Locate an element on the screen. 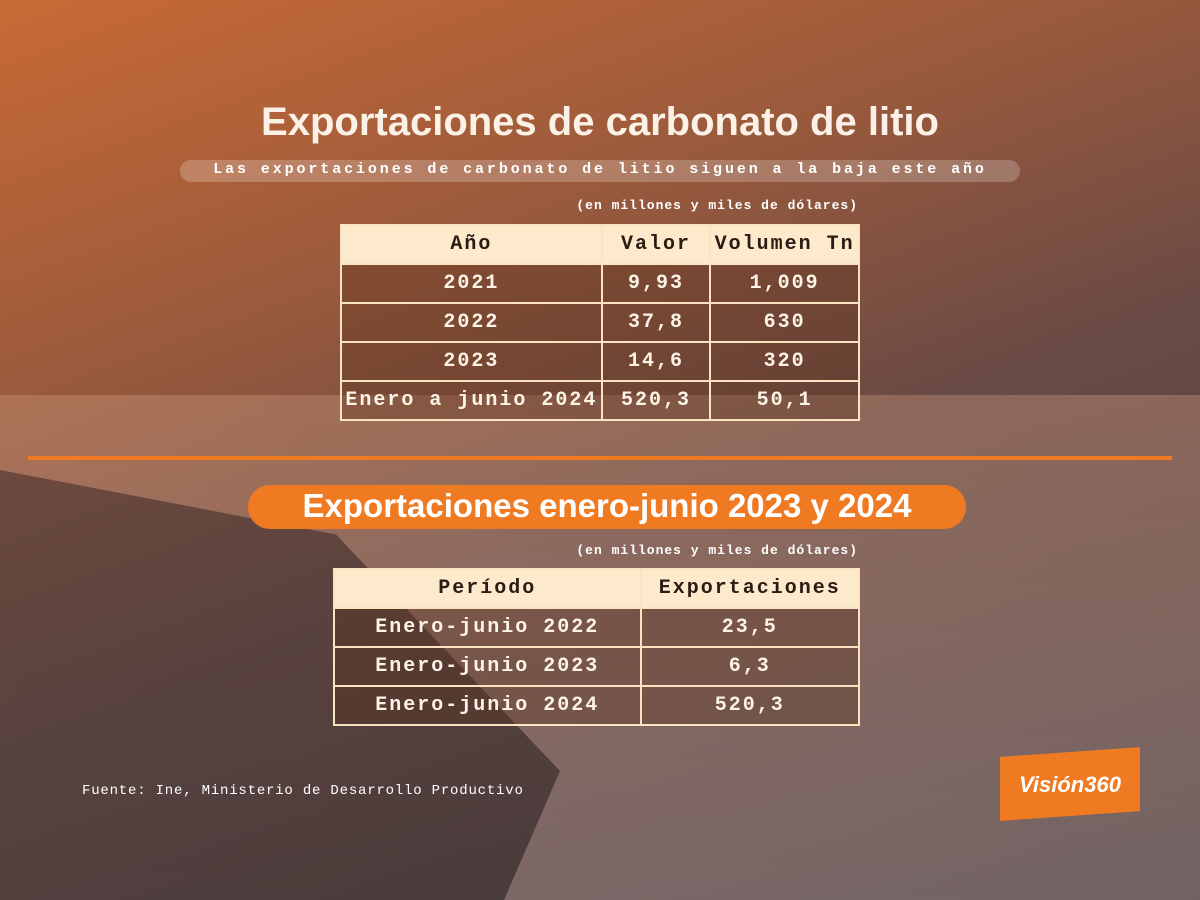  row: Enero-junio 2024 520,3 is located at coordinates (597, 705).